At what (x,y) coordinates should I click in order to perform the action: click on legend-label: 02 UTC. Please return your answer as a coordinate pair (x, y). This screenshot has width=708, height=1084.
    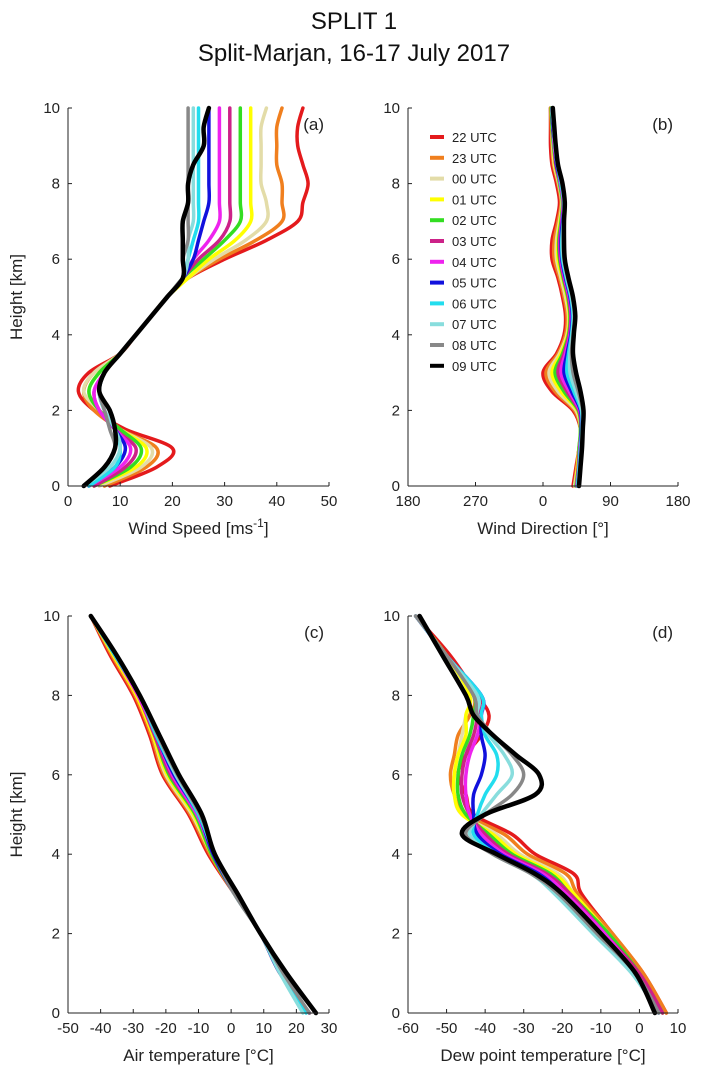
    Looking at the image, I should click on (474, 220).